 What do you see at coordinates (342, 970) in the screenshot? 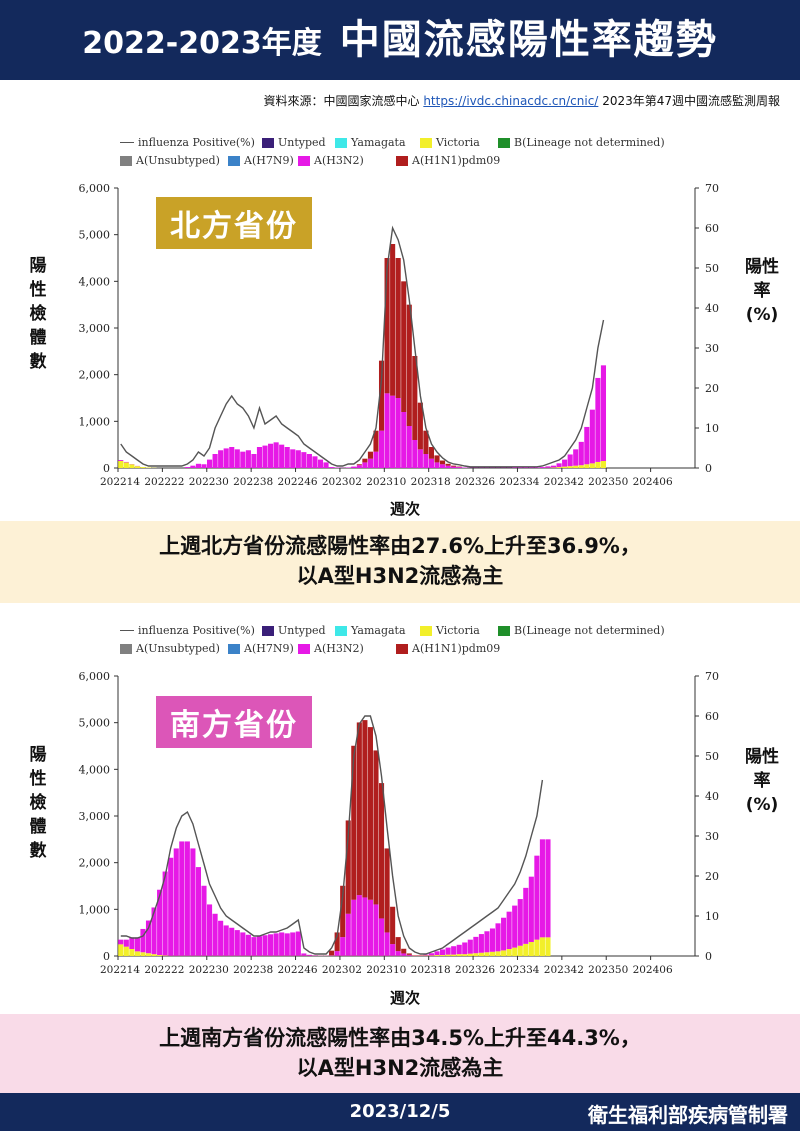
I see `x-tick-label: 202302` at bounding box center [342, 970].